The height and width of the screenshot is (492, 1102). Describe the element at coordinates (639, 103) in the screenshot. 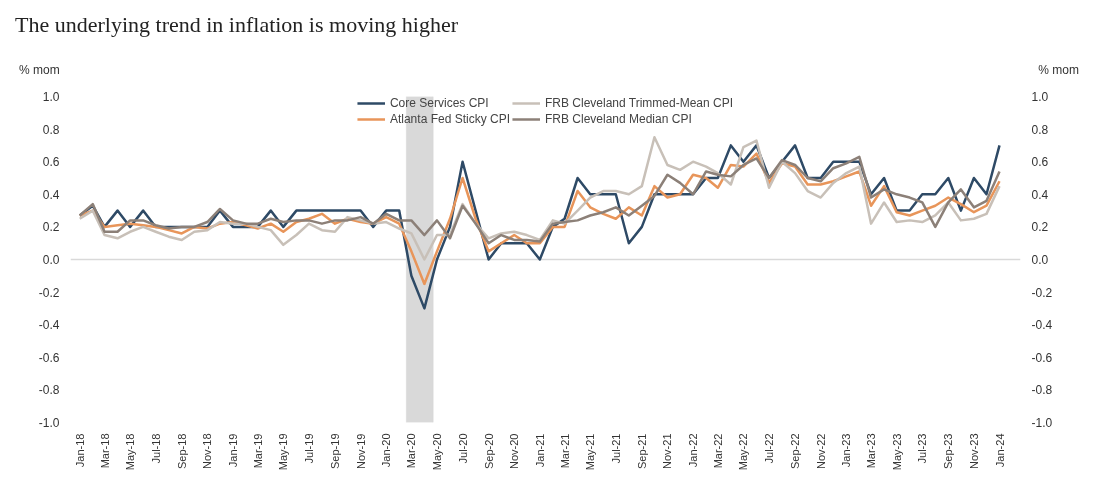

I see `legend-label: FRB Cleveland Trimmed-Mean CPI` at that location.